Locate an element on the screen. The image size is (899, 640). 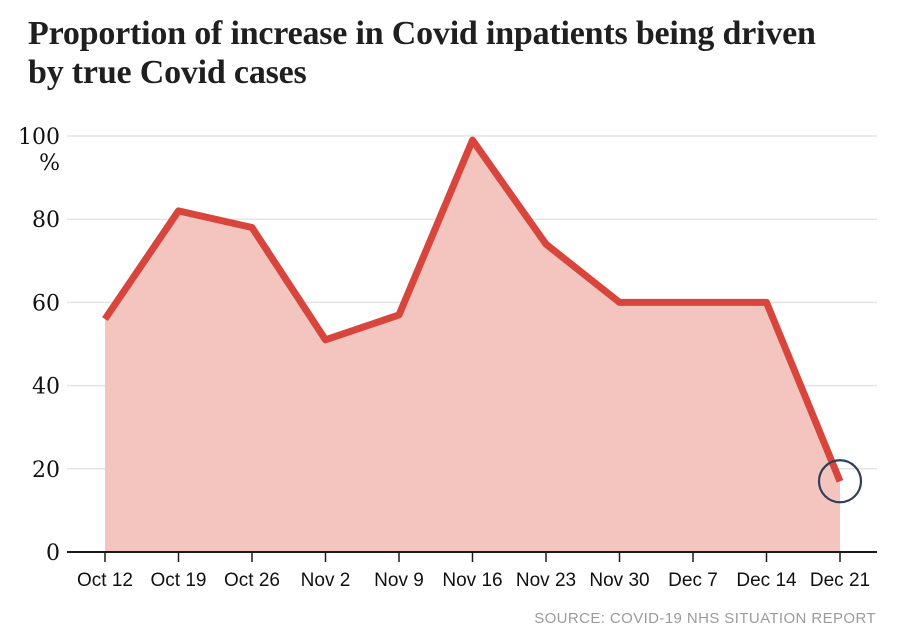
x-tick-label: Dec 14 is located at coordinates (766, 580).